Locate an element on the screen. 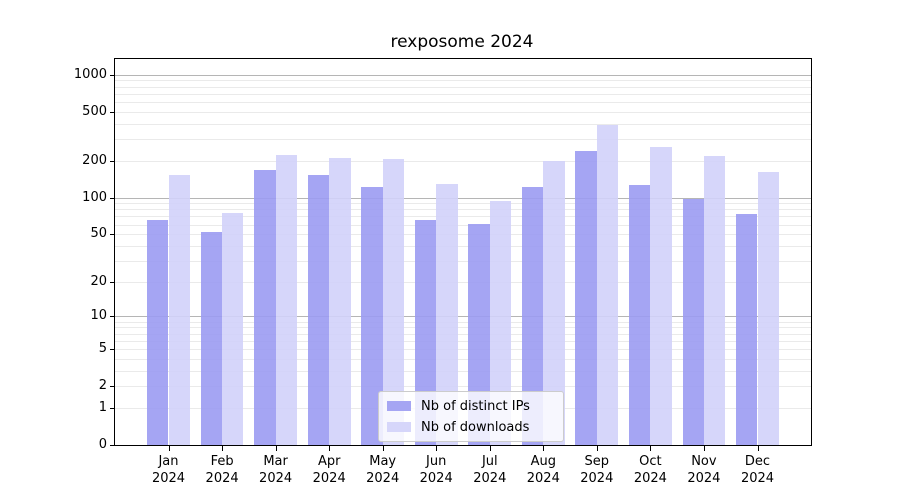 The height and width of the screenshot is (500, 900). legend: Nb of distinct IPs Nb of downloads is located at coordinates (471, 416).